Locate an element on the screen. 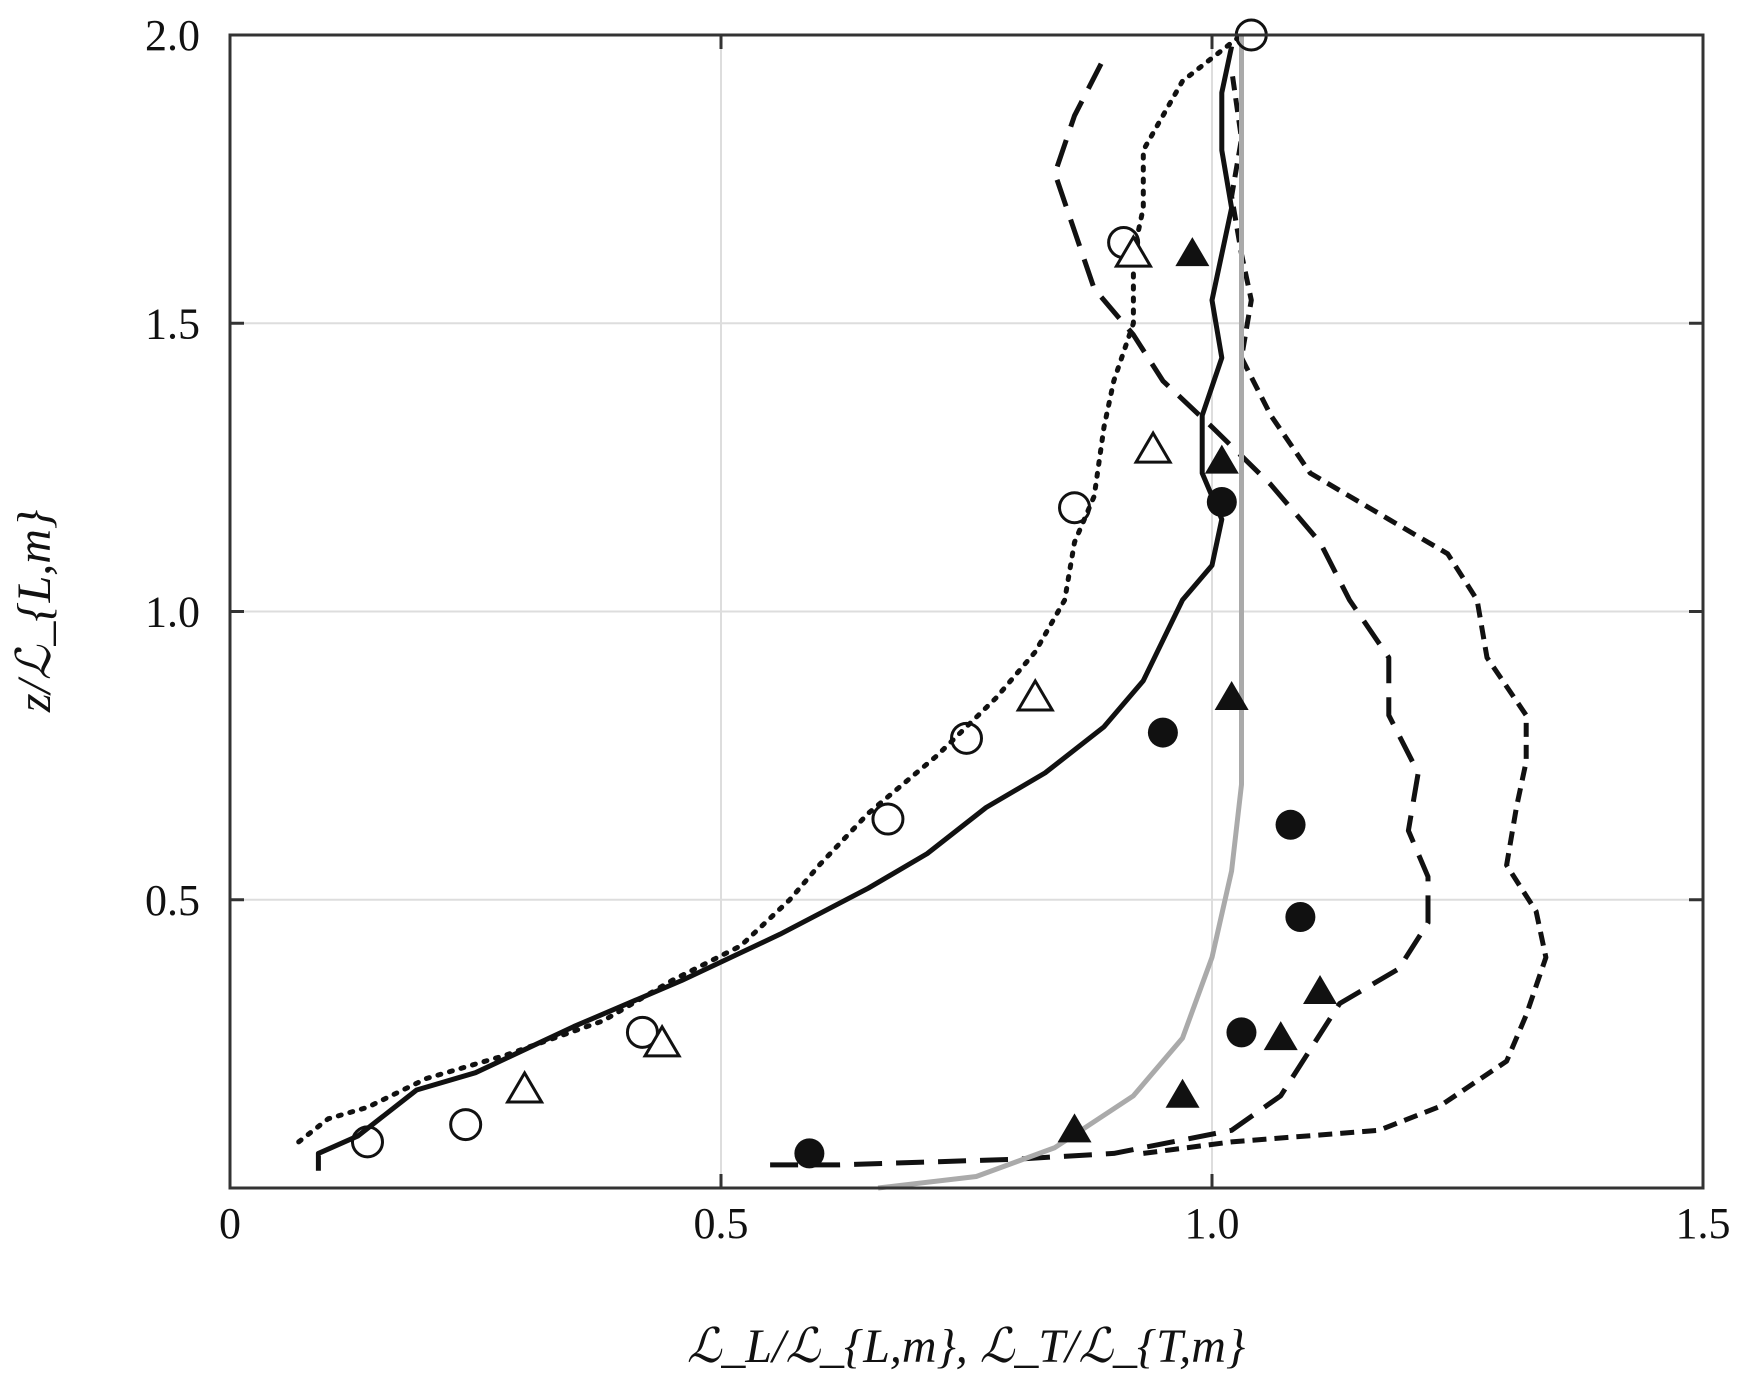 The width and height of the screenshot is (1745, 1397). x-tick-label: 0.5 is located at coordinates (721, 1223).